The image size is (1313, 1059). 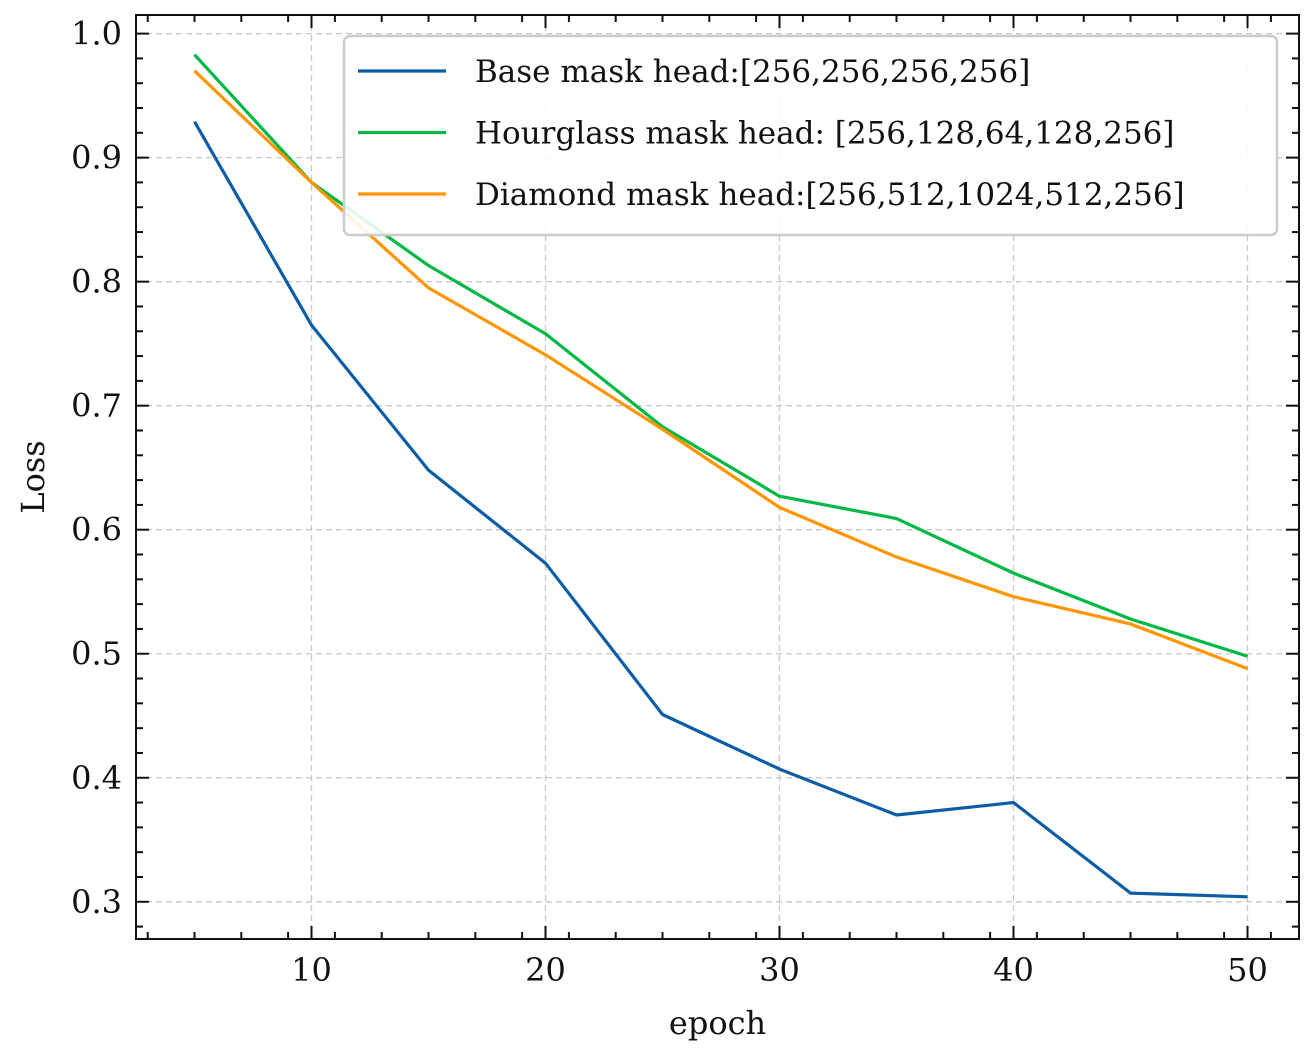 I want to click on y-tick-label: 0.5, so click(x=96, y=654).